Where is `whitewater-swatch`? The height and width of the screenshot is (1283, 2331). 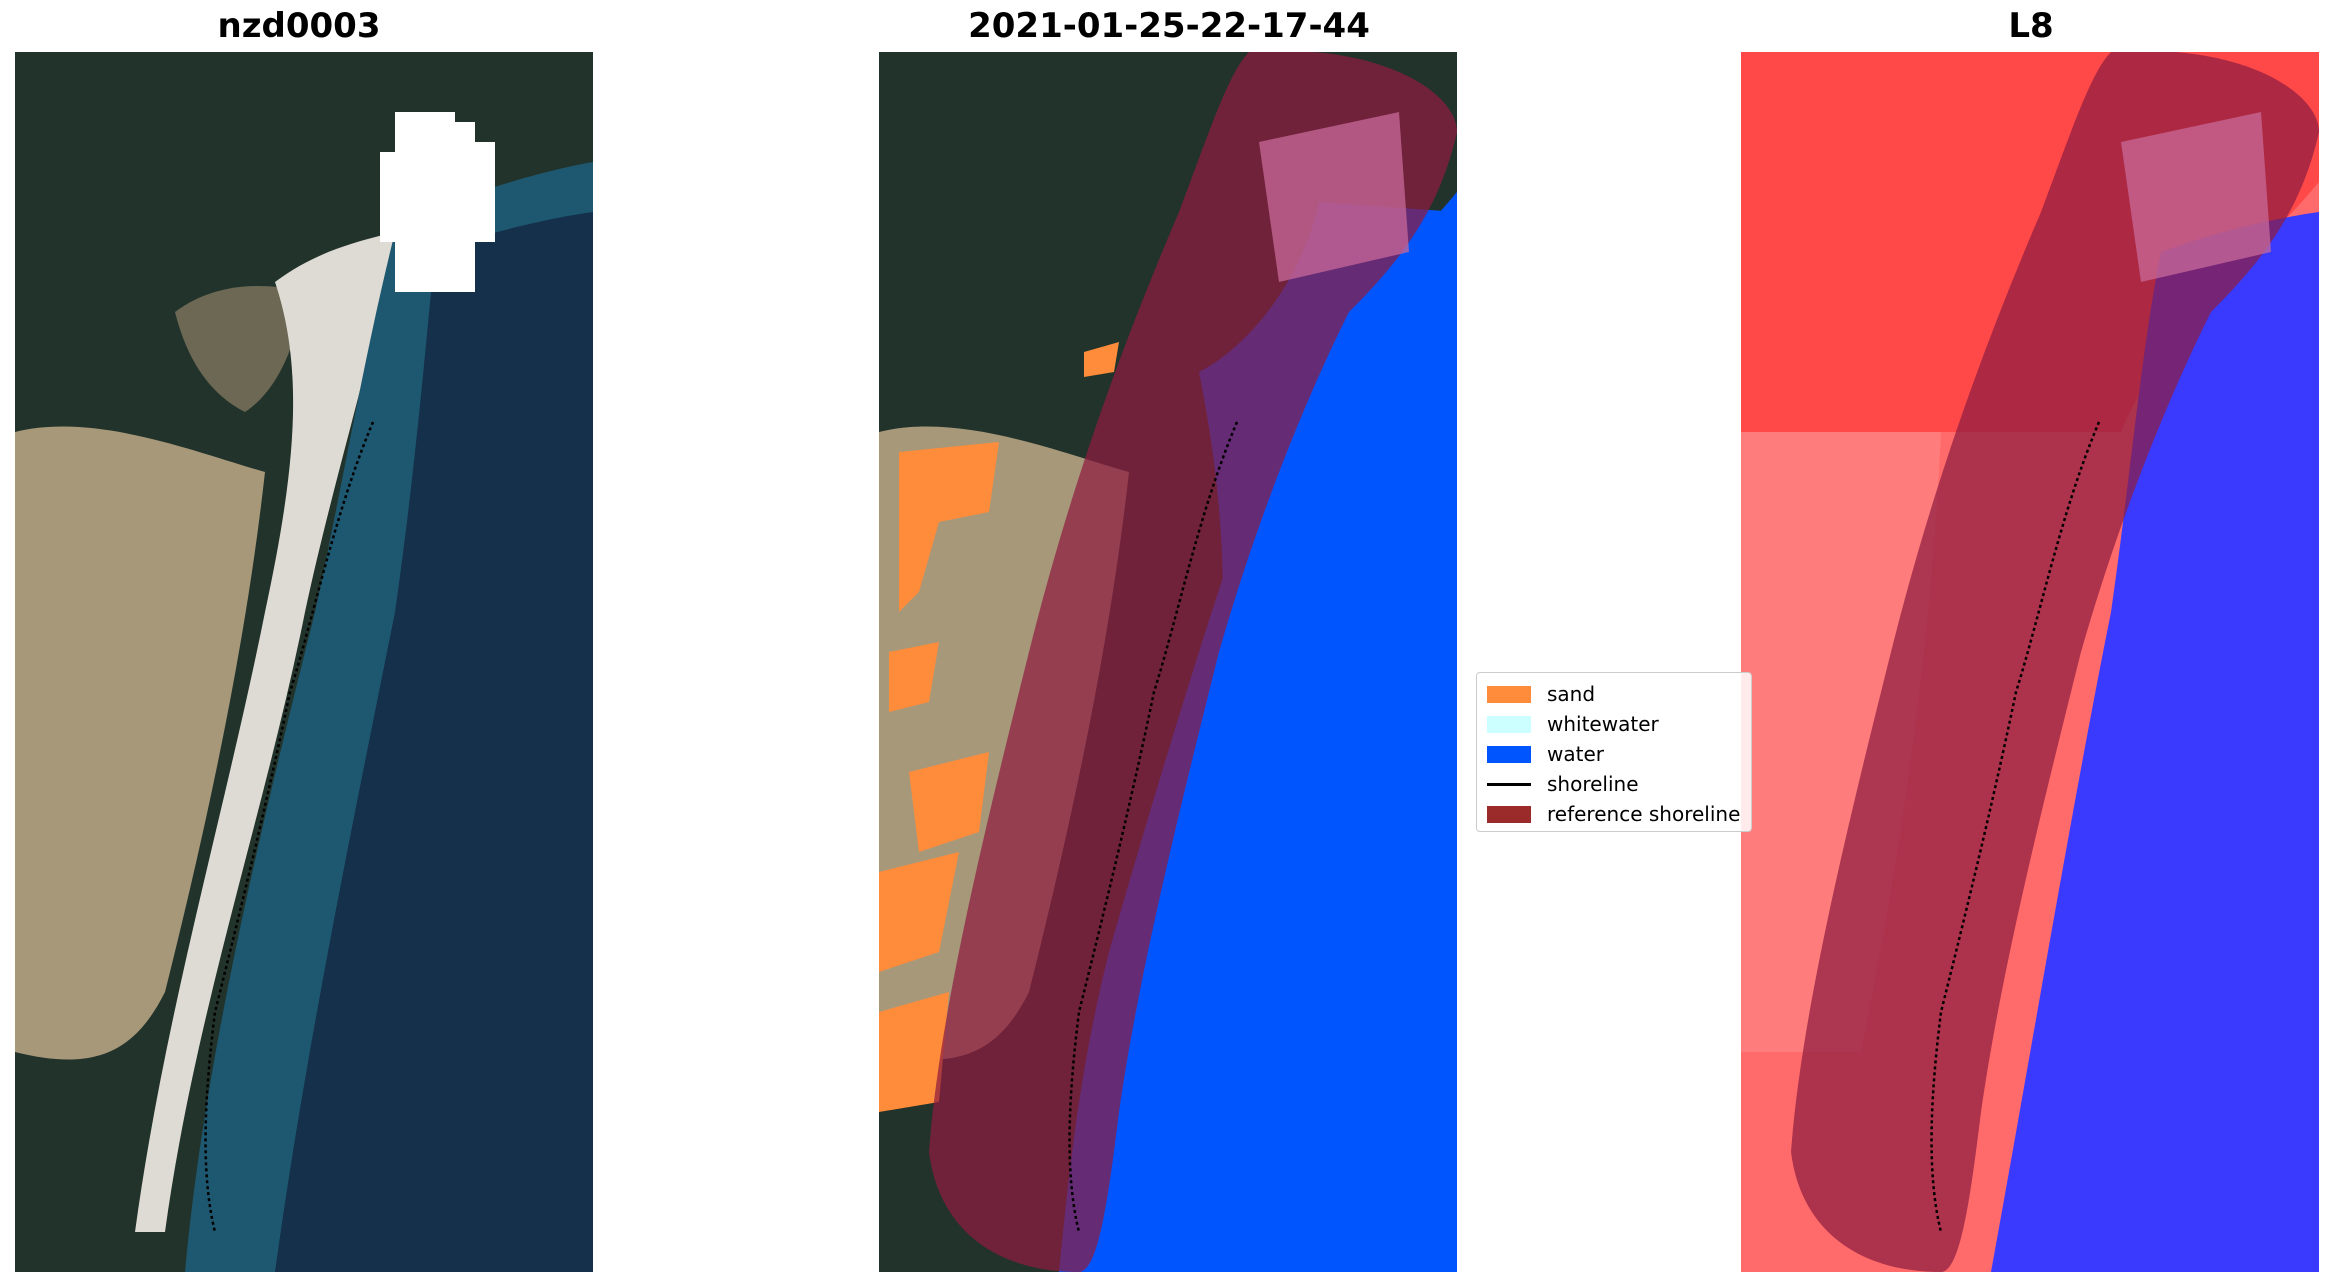 whitewater-swatch is located at coordinates (1509, 724).